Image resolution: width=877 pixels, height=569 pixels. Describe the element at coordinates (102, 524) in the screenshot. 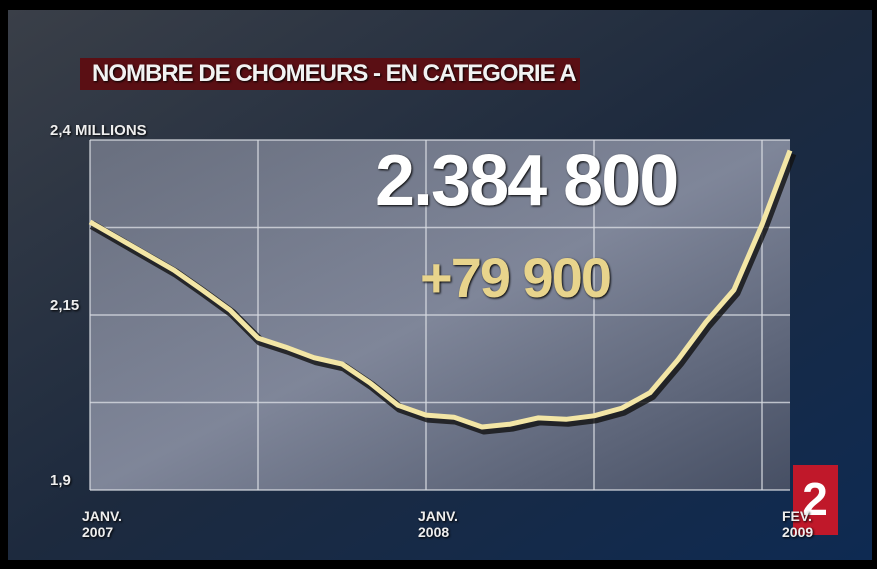

I see `x-tick-label: JANV. 2007` at that location.